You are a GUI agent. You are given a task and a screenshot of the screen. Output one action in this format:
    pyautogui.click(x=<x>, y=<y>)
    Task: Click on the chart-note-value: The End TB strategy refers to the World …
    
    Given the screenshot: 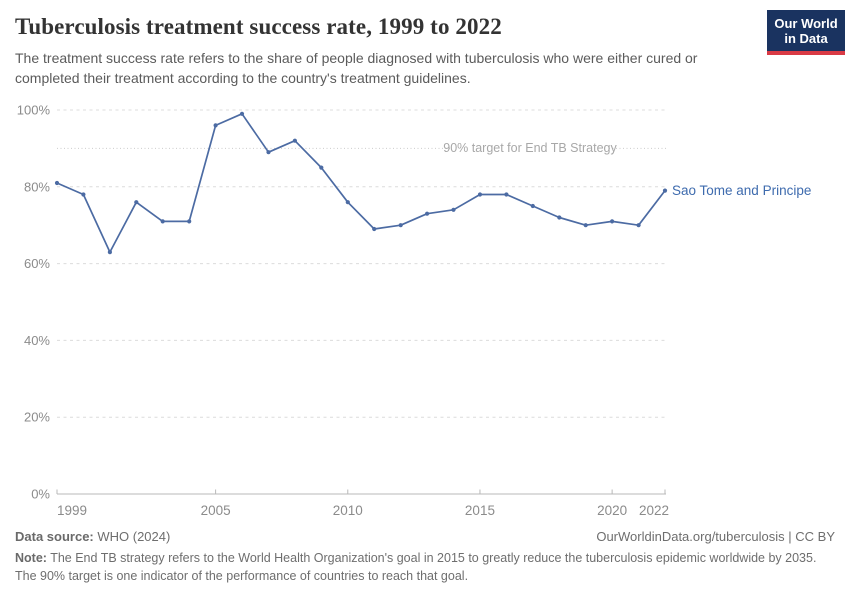 What is the action you would take?
    pyautogui.click(x=416, y=567)
    